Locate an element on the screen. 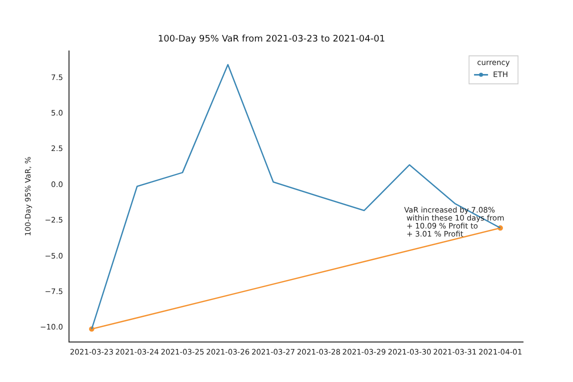 The image size is (573, 382). chart-title: 100-Day 95% VaR from 2021-03-23 to 2021-04-01 is located at coordinates (272, 39).